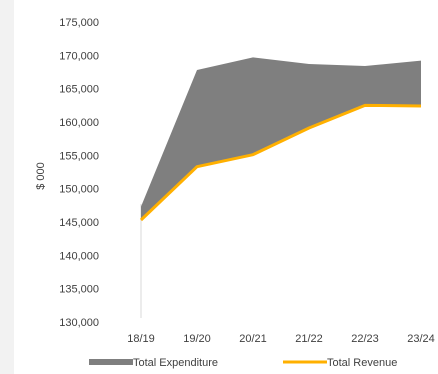 This screenshot has width=438, height=374. What do you see at coordinates (253, 339) in the screenshot?
I see `x-tick-label: 20/21` at bounding box center [253, 339].